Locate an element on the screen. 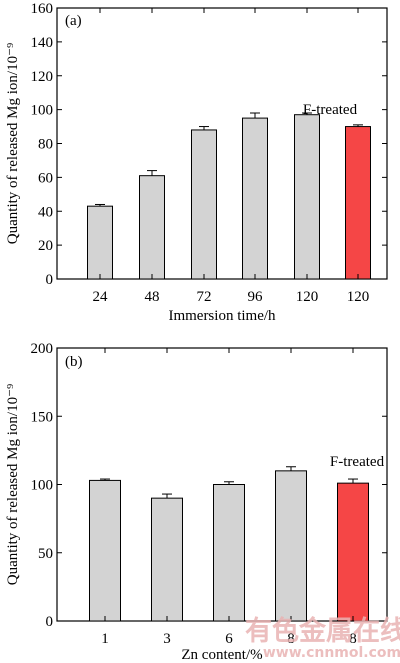 Image resolution: width=400 pixels, height=663 pixels. y-axis-label-a: Quantity of released Mg ion/10⁻⁹ is located at coordinates (13, 143).